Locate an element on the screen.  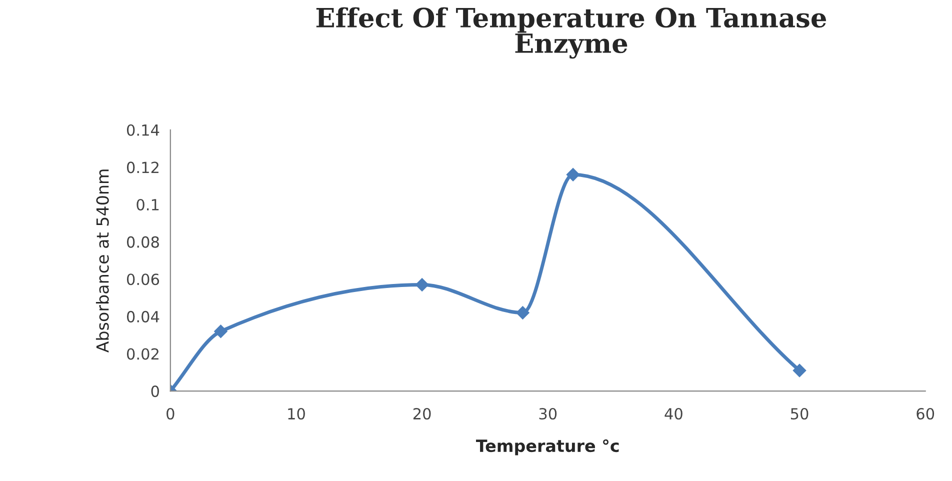
x-axis-title: Temperature °c is located at coordinates (547, 447).